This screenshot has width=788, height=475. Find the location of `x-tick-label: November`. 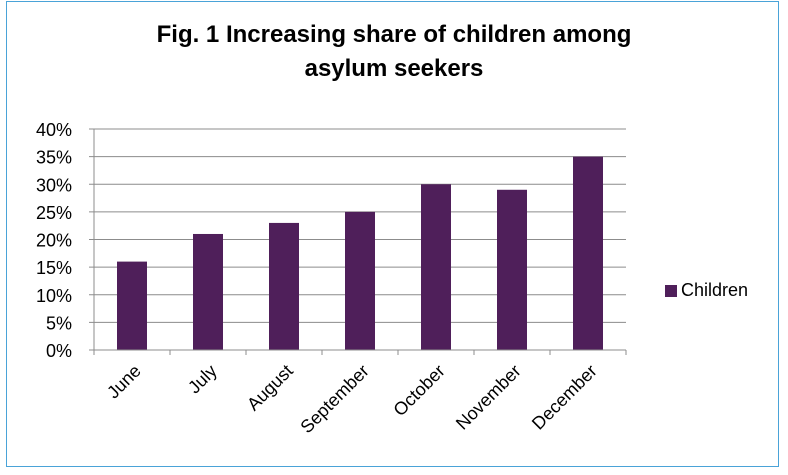

x-tick-label: November is located at coordinates (488, 397).